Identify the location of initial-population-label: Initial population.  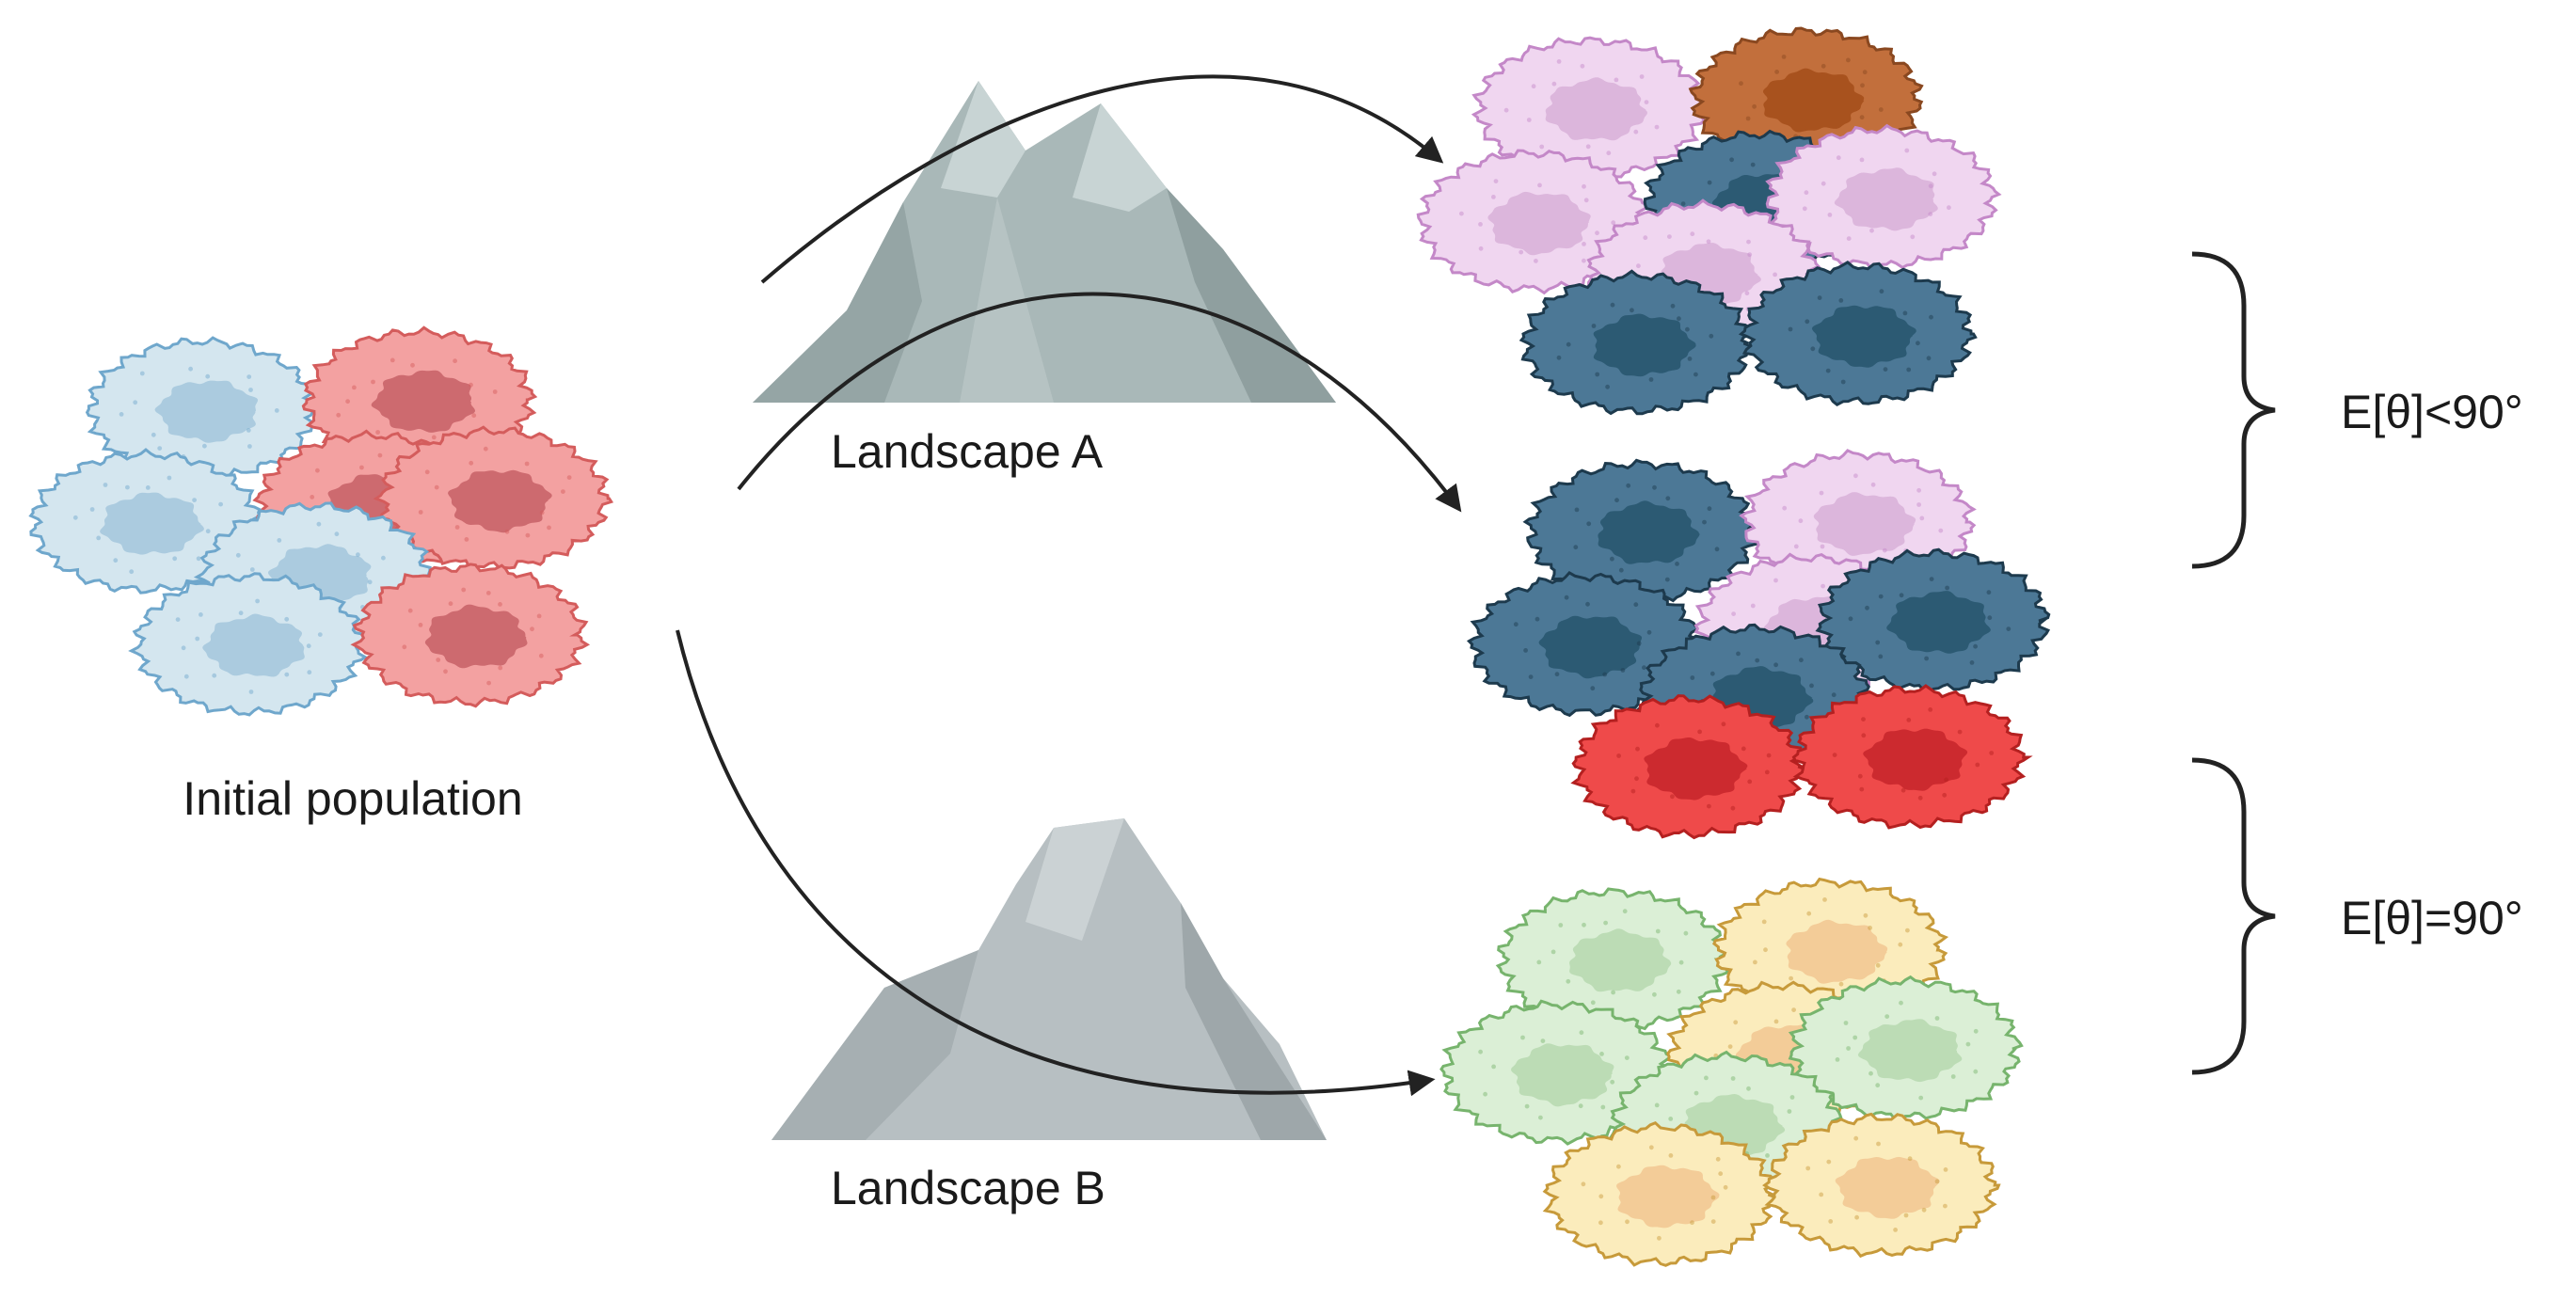
(352, 798).